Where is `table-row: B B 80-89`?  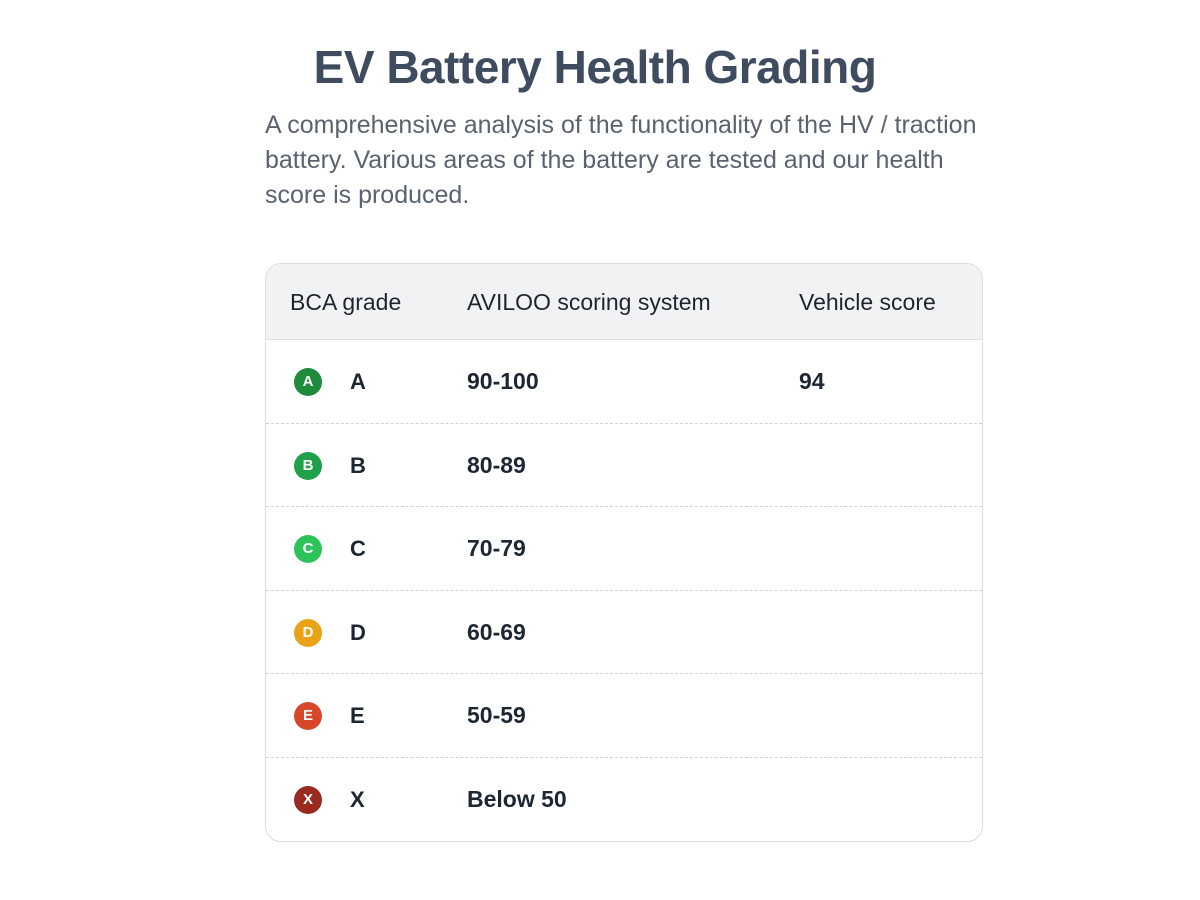 table-row: B B 80-89 is located at coordinates (624, 465).